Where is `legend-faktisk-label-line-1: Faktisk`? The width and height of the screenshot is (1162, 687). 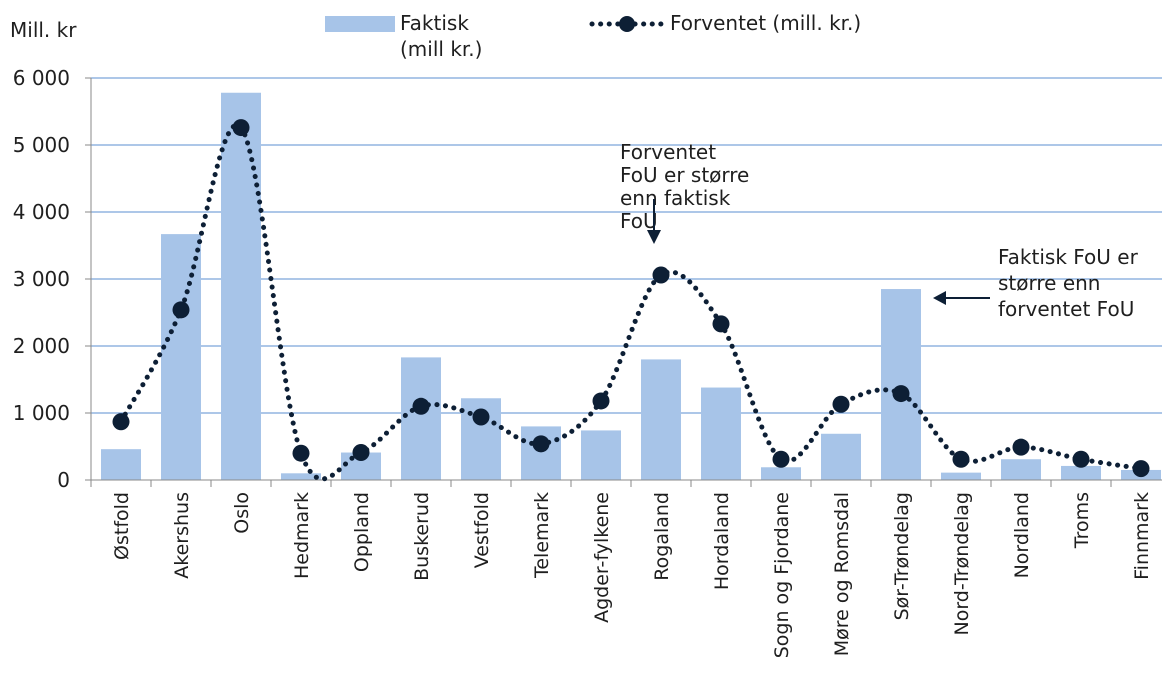
legend-faktisk-label-line-1: Faktisk is located at coordinates (434, 23).